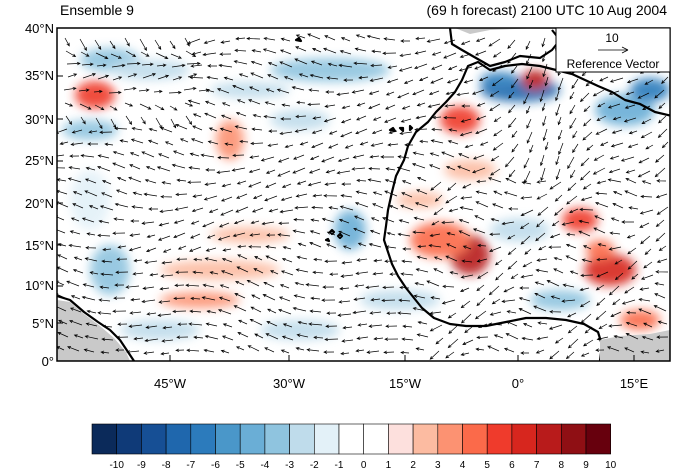  What do you see at coordinates (39, 160) in the screenshot?
I see `lat-tick-label: 25°N` at bounding box center [39, 160].